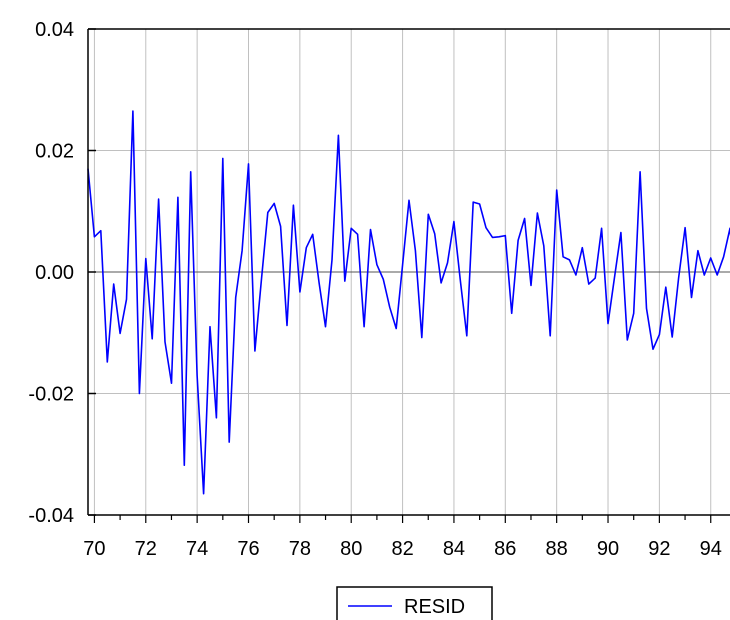  I want to click on x-tick-label: 82, so click(402, 549).